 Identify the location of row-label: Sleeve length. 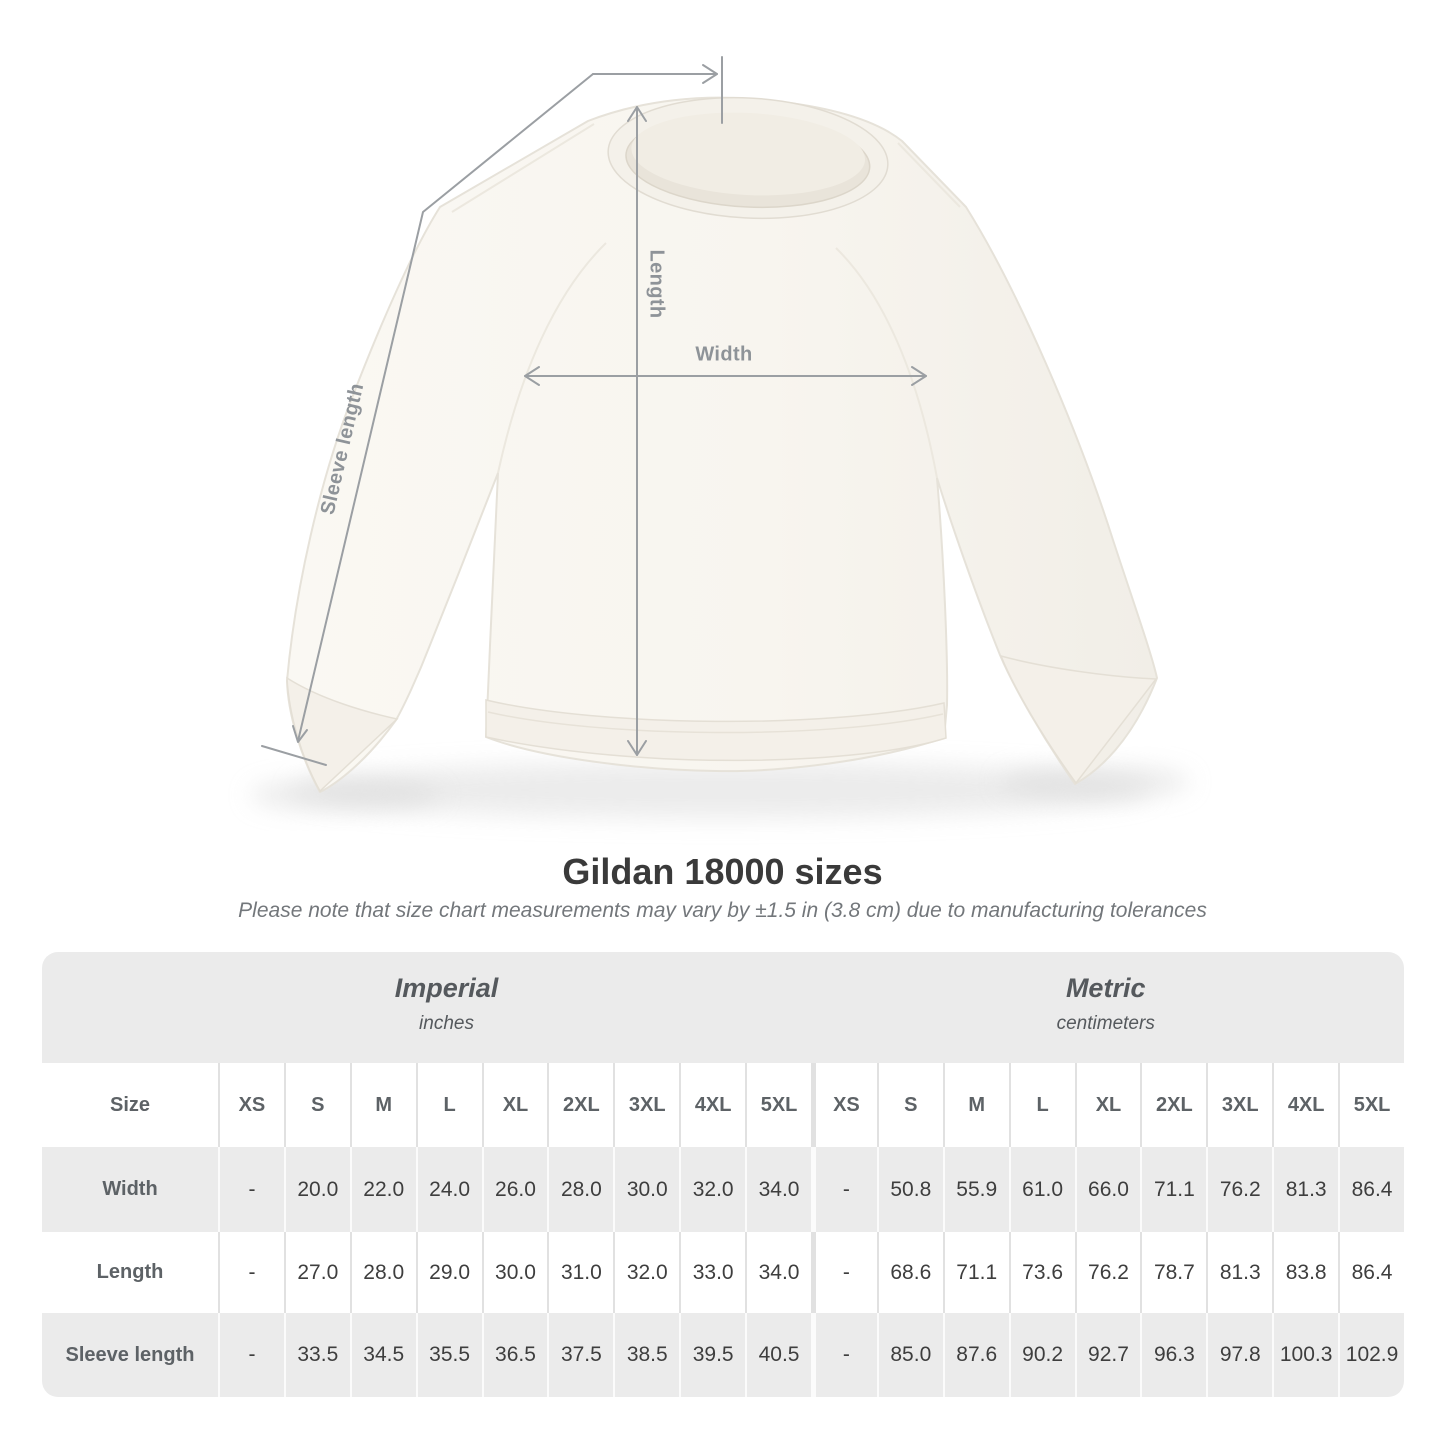
(130, 1355).